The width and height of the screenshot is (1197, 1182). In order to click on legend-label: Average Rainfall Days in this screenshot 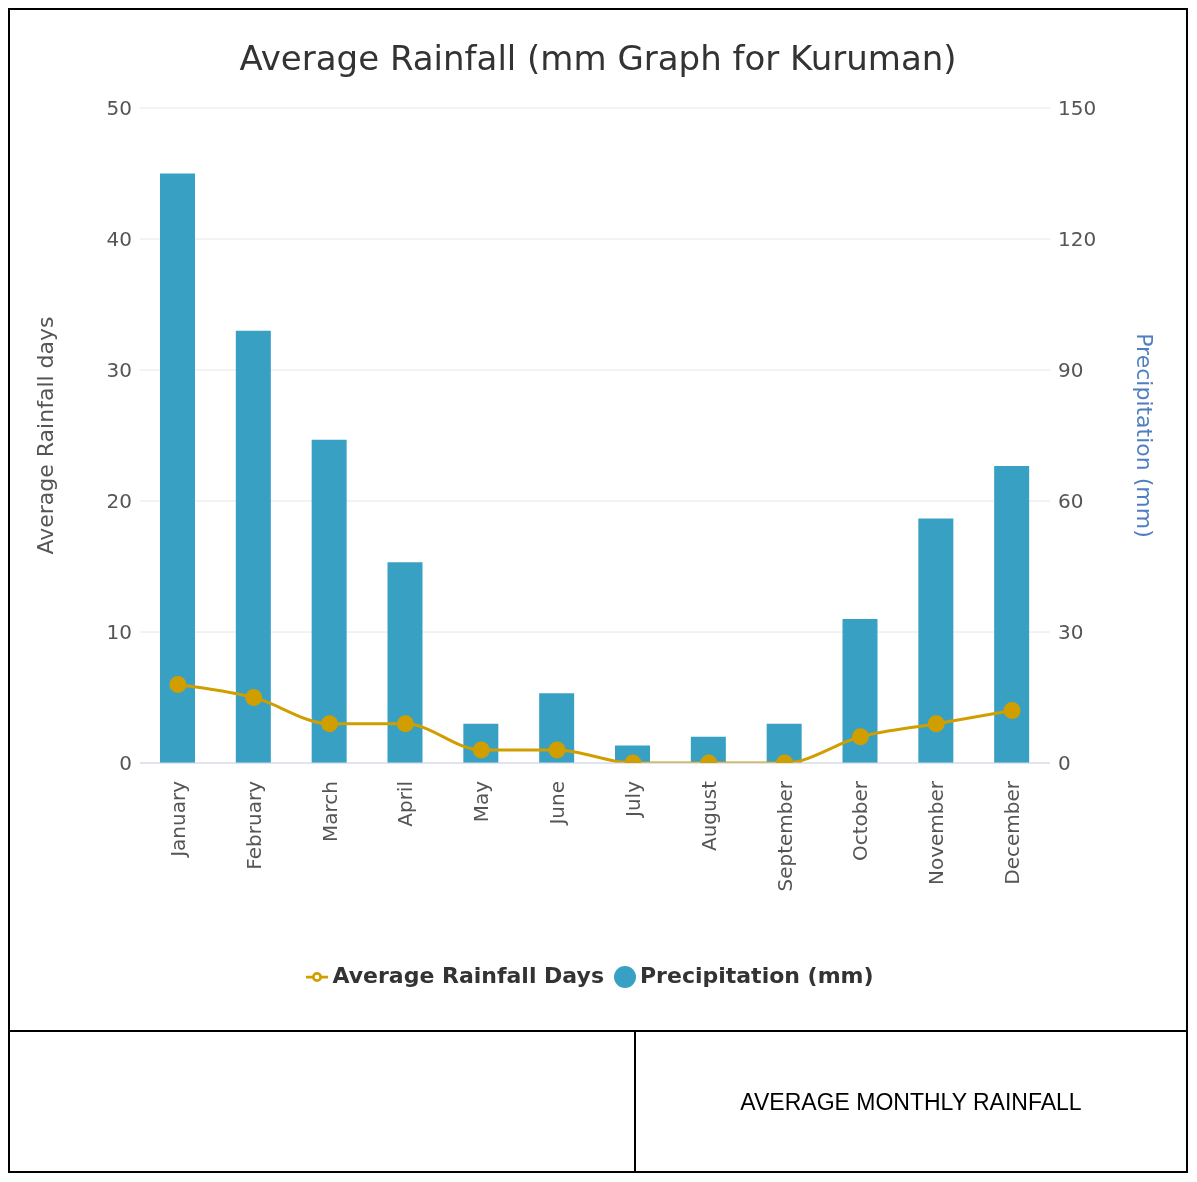, I will do `click(468, 975)`.